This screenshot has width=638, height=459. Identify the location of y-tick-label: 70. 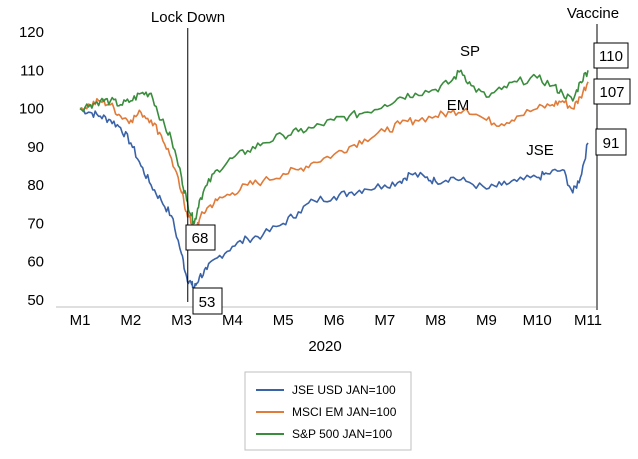
(35, 223).